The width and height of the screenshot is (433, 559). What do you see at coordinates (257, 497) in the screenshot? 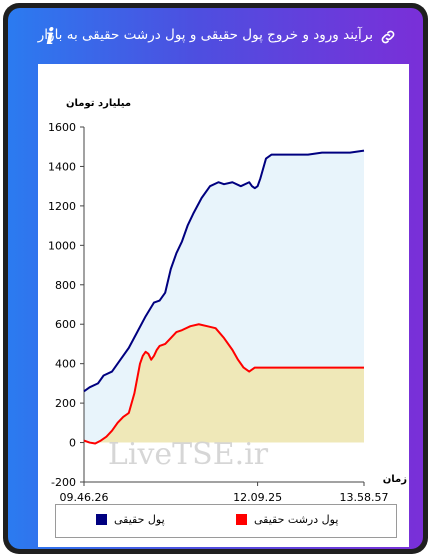
I see `x-tick-label: 12.09.25` at bounding box center [257, 497].